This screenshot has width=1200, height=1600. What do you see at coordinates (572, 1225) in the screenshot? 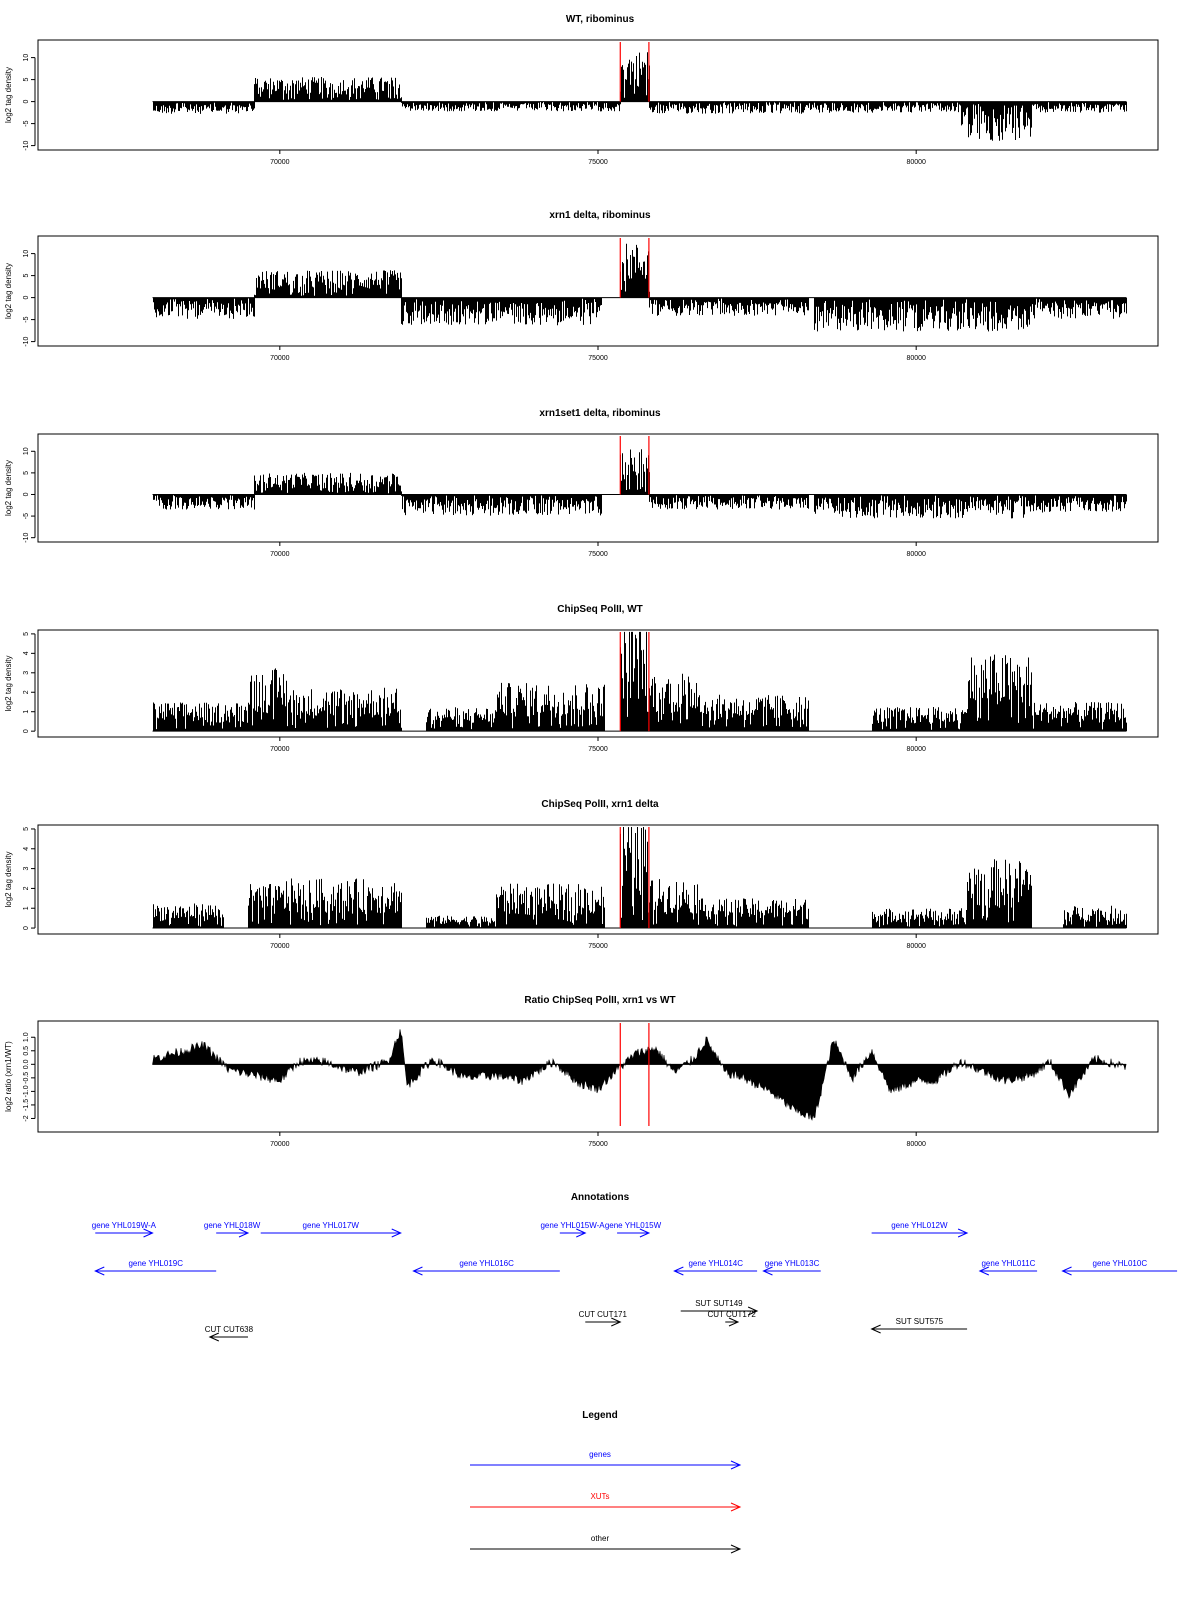
I see `annotation-label: gene YHL015W-A` at bounding box center [572, 1225].